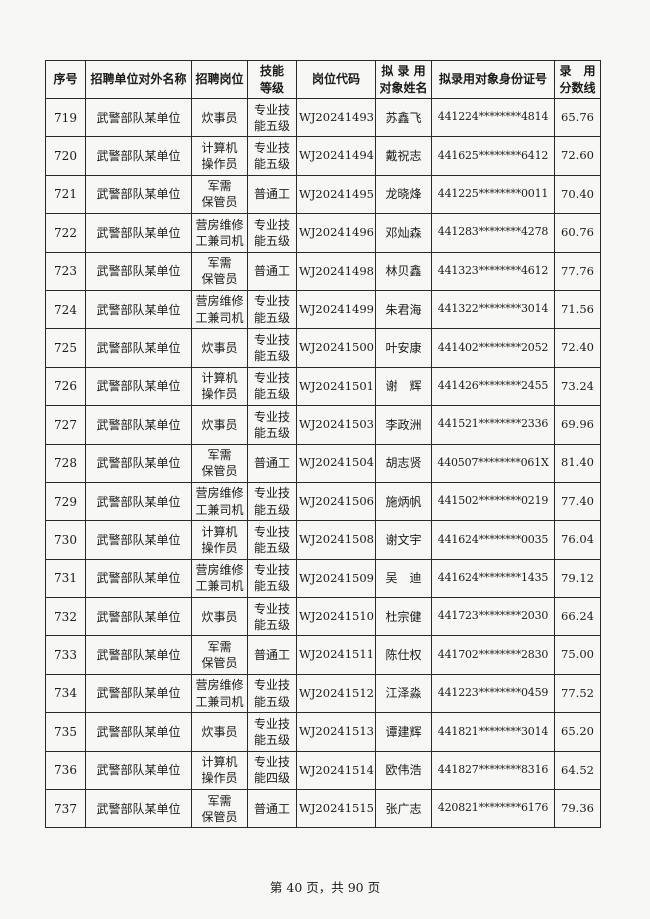 This screenshot has height=919, width=650. What do you see at coordinates (577, 309) in the screenshot?
I see `cell-score: 71.56` at bounding box center [577, 309].